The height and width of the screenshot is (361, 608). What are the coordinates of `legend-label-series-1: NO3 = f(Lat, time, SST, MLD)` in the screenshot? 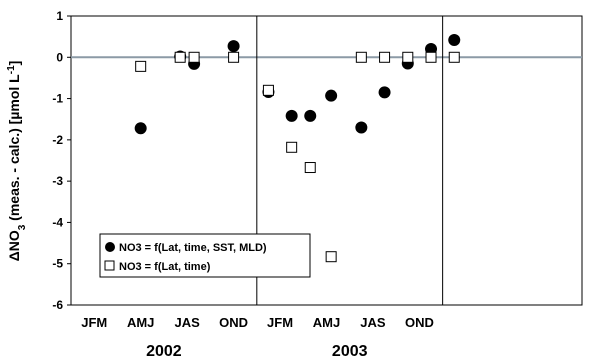 It's located at (193, 248).